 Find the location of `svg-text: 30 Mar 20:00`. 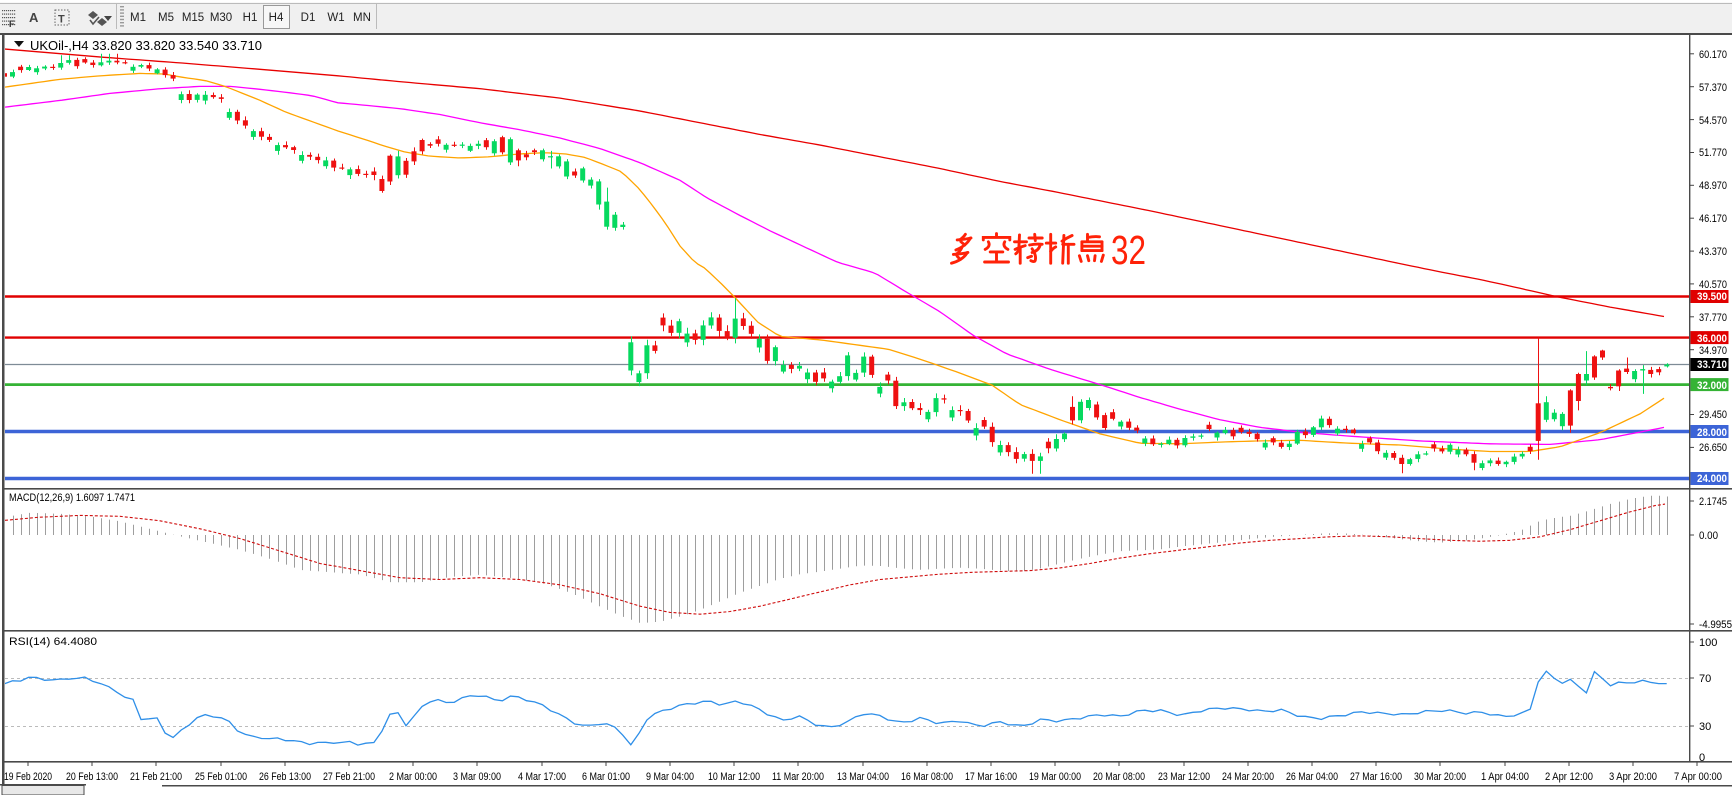

svg-text: 30 Mar 20:00 is located at coordinates (1440, 777).